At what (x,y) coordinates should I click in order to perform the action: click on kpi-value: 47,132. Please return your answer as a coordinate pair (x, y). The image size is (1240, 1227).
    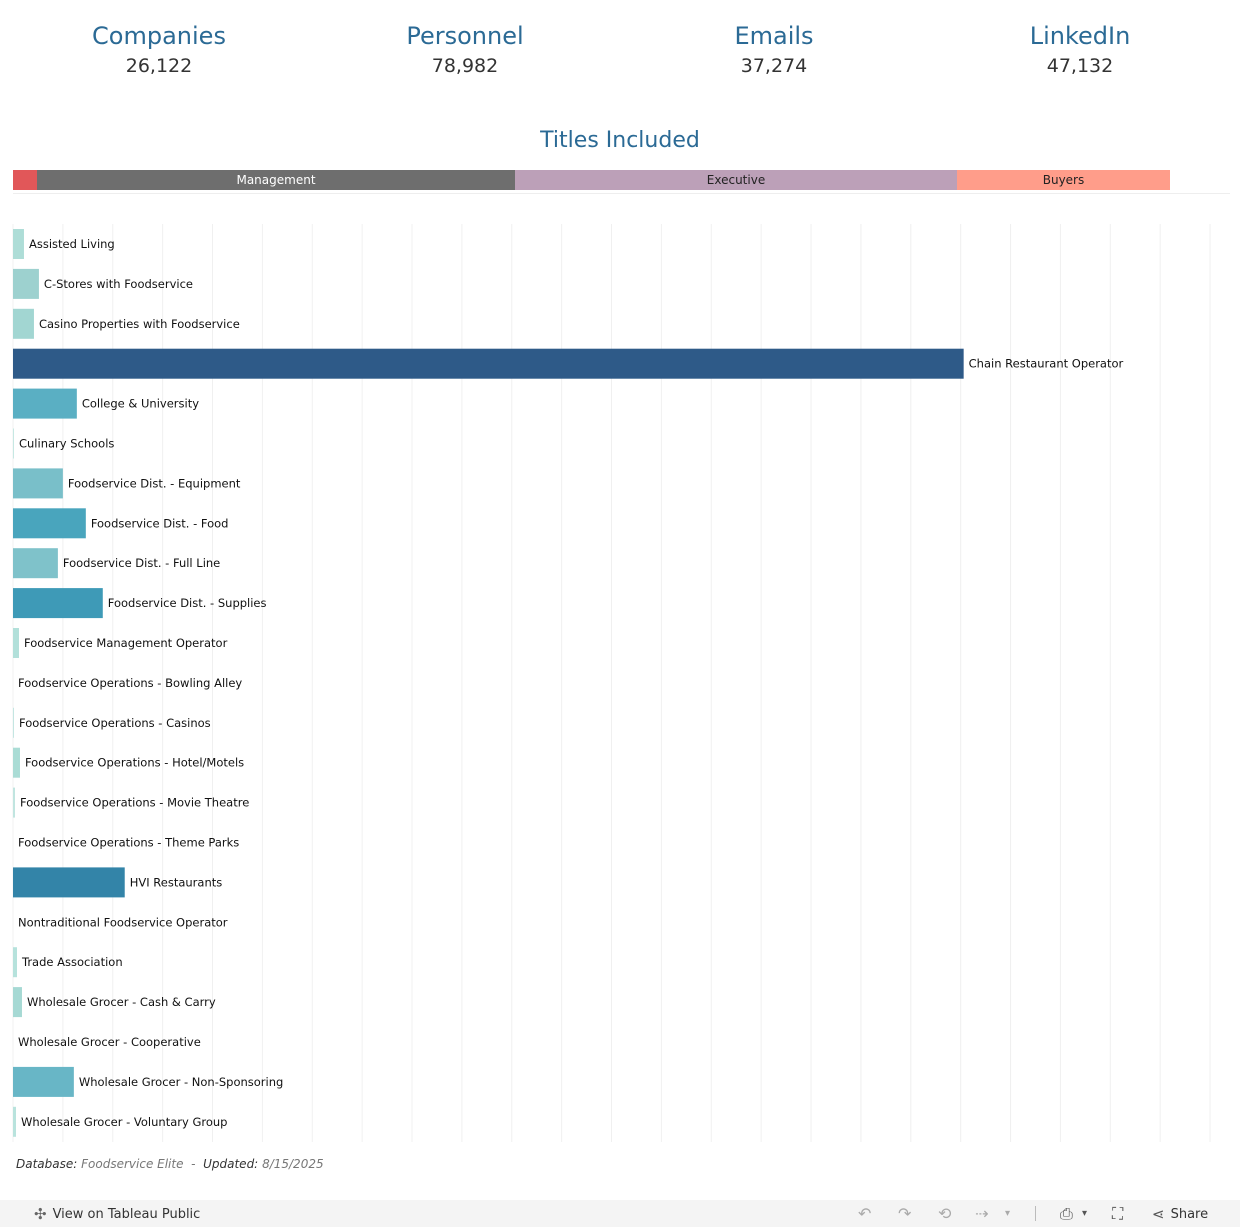
    Looking at the image, I should click on (1080, 66).